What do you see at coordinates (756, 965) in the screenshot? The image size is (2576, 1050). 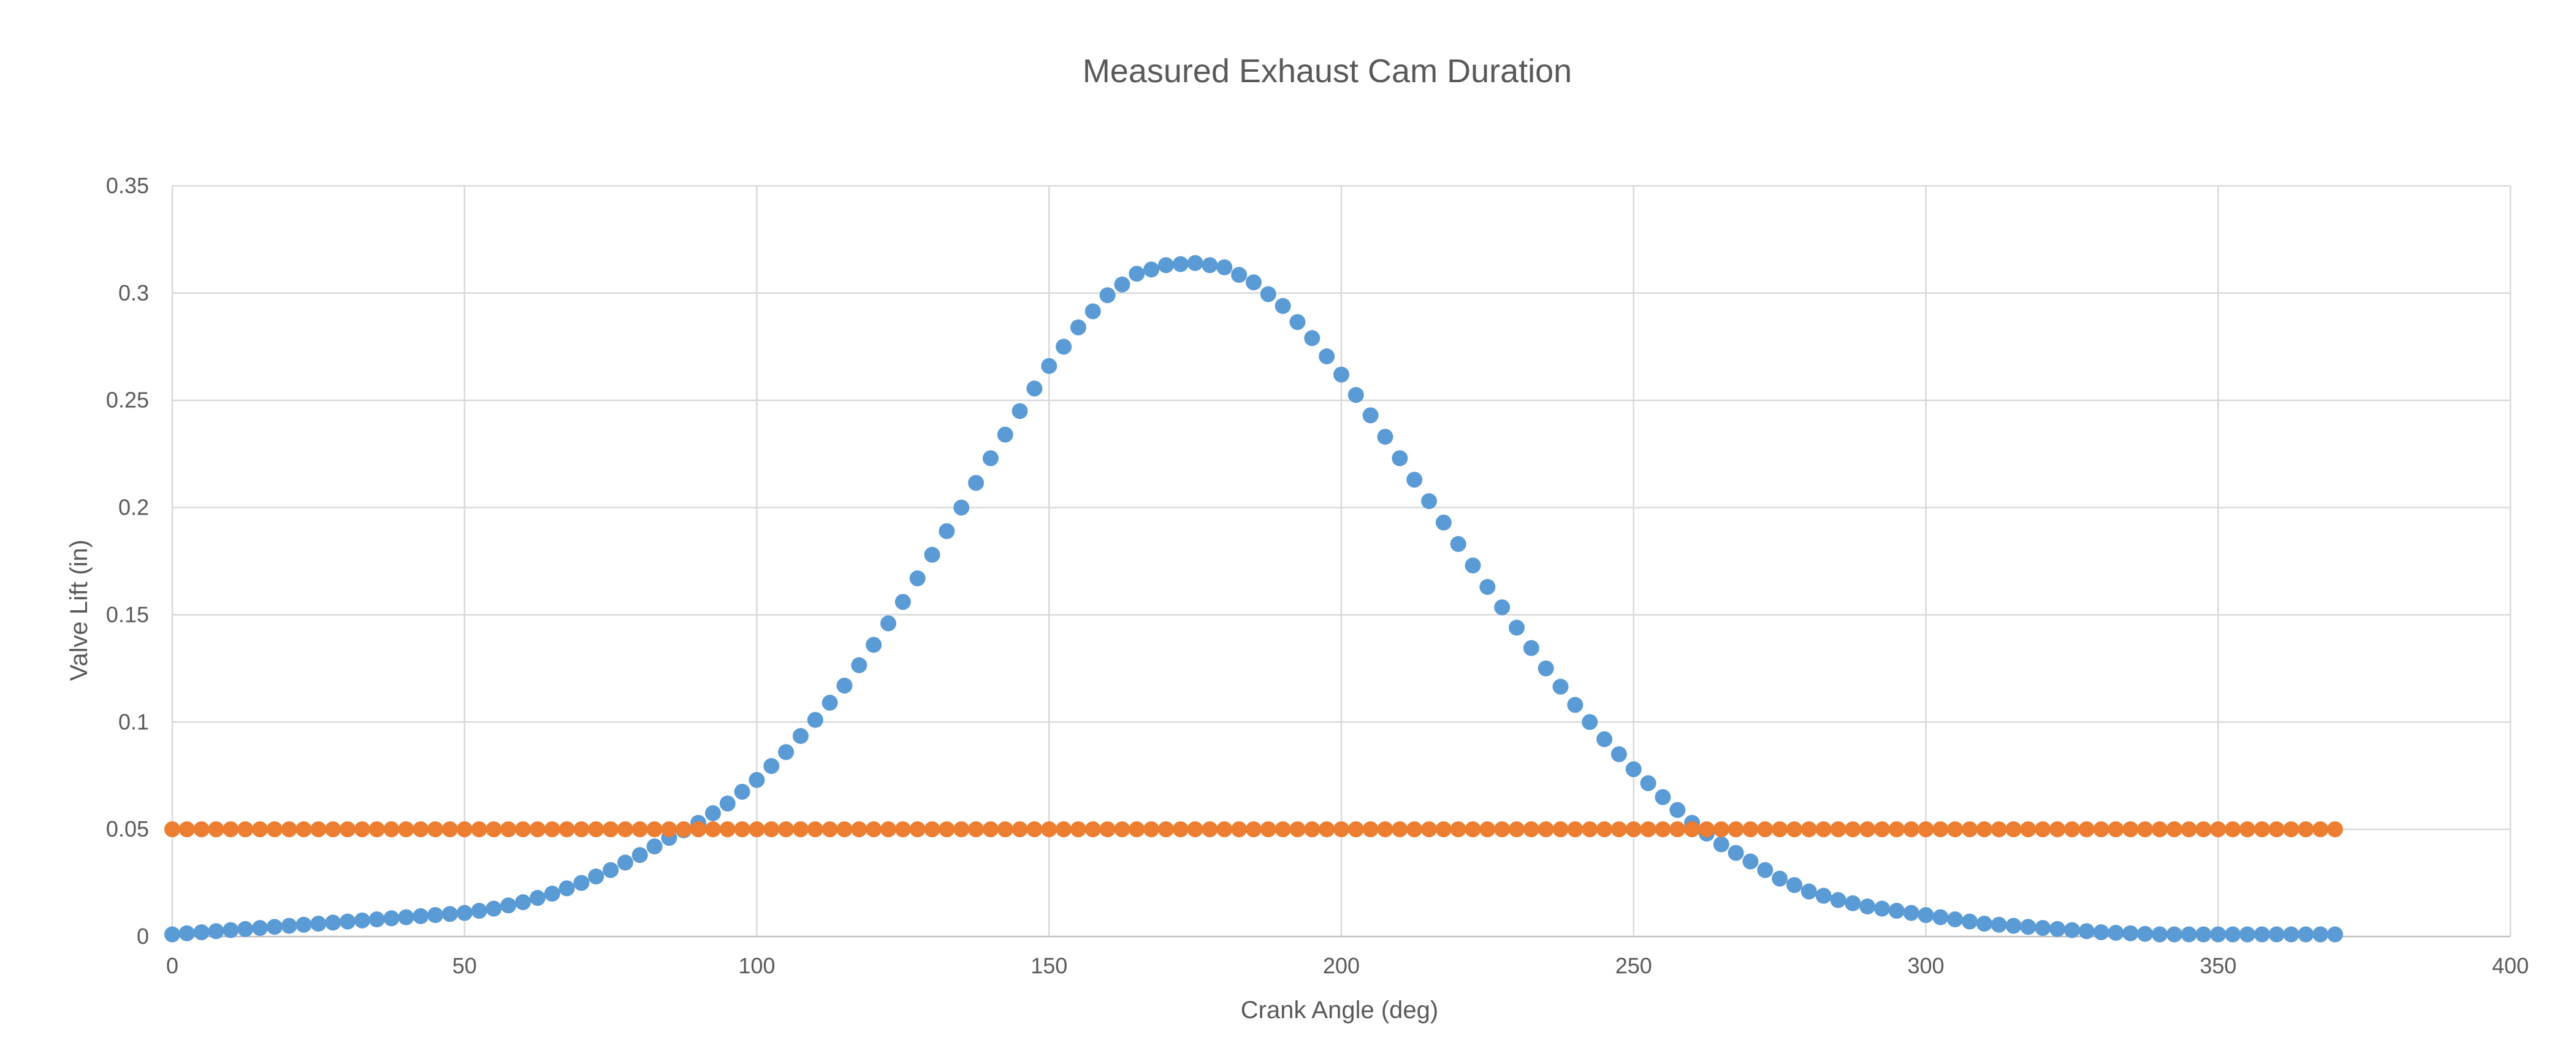 I see `x-tick-label: 100` at bounding box center [756, 965].